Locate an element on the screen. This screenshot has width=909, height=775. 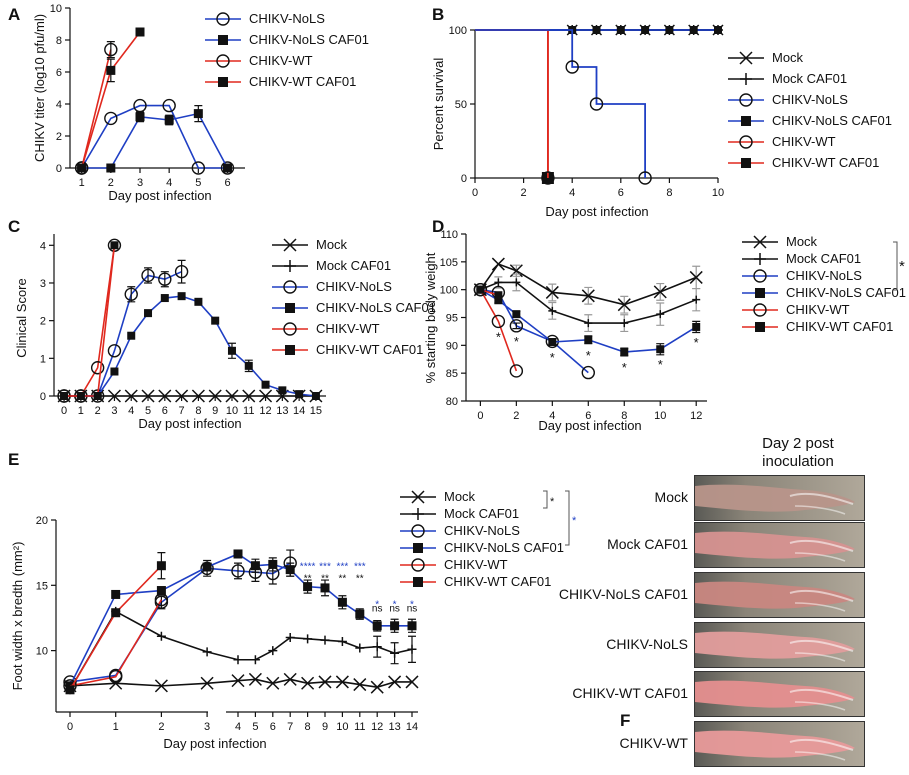
legend-label: CHIKV-NoLS is located at coordinates (482, 530).